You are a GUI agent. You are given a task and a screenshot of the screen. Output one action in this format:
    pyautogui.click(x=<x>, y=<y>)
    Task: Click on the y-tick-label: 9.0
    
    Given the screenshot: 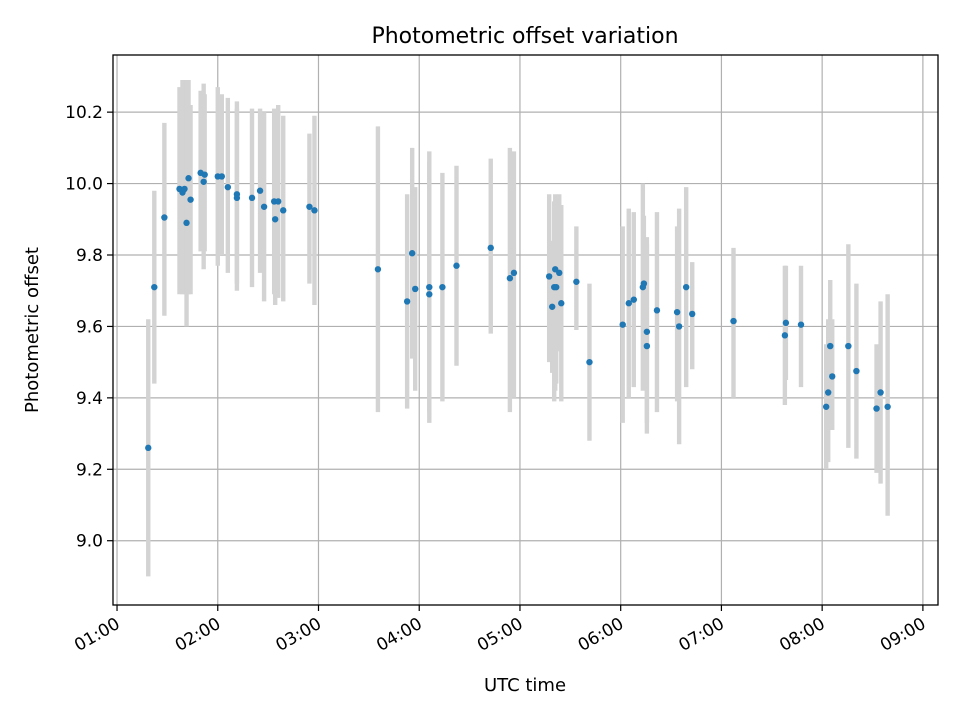 What is the action you would take?
    pyautogui.click(x=89, y=542)
    